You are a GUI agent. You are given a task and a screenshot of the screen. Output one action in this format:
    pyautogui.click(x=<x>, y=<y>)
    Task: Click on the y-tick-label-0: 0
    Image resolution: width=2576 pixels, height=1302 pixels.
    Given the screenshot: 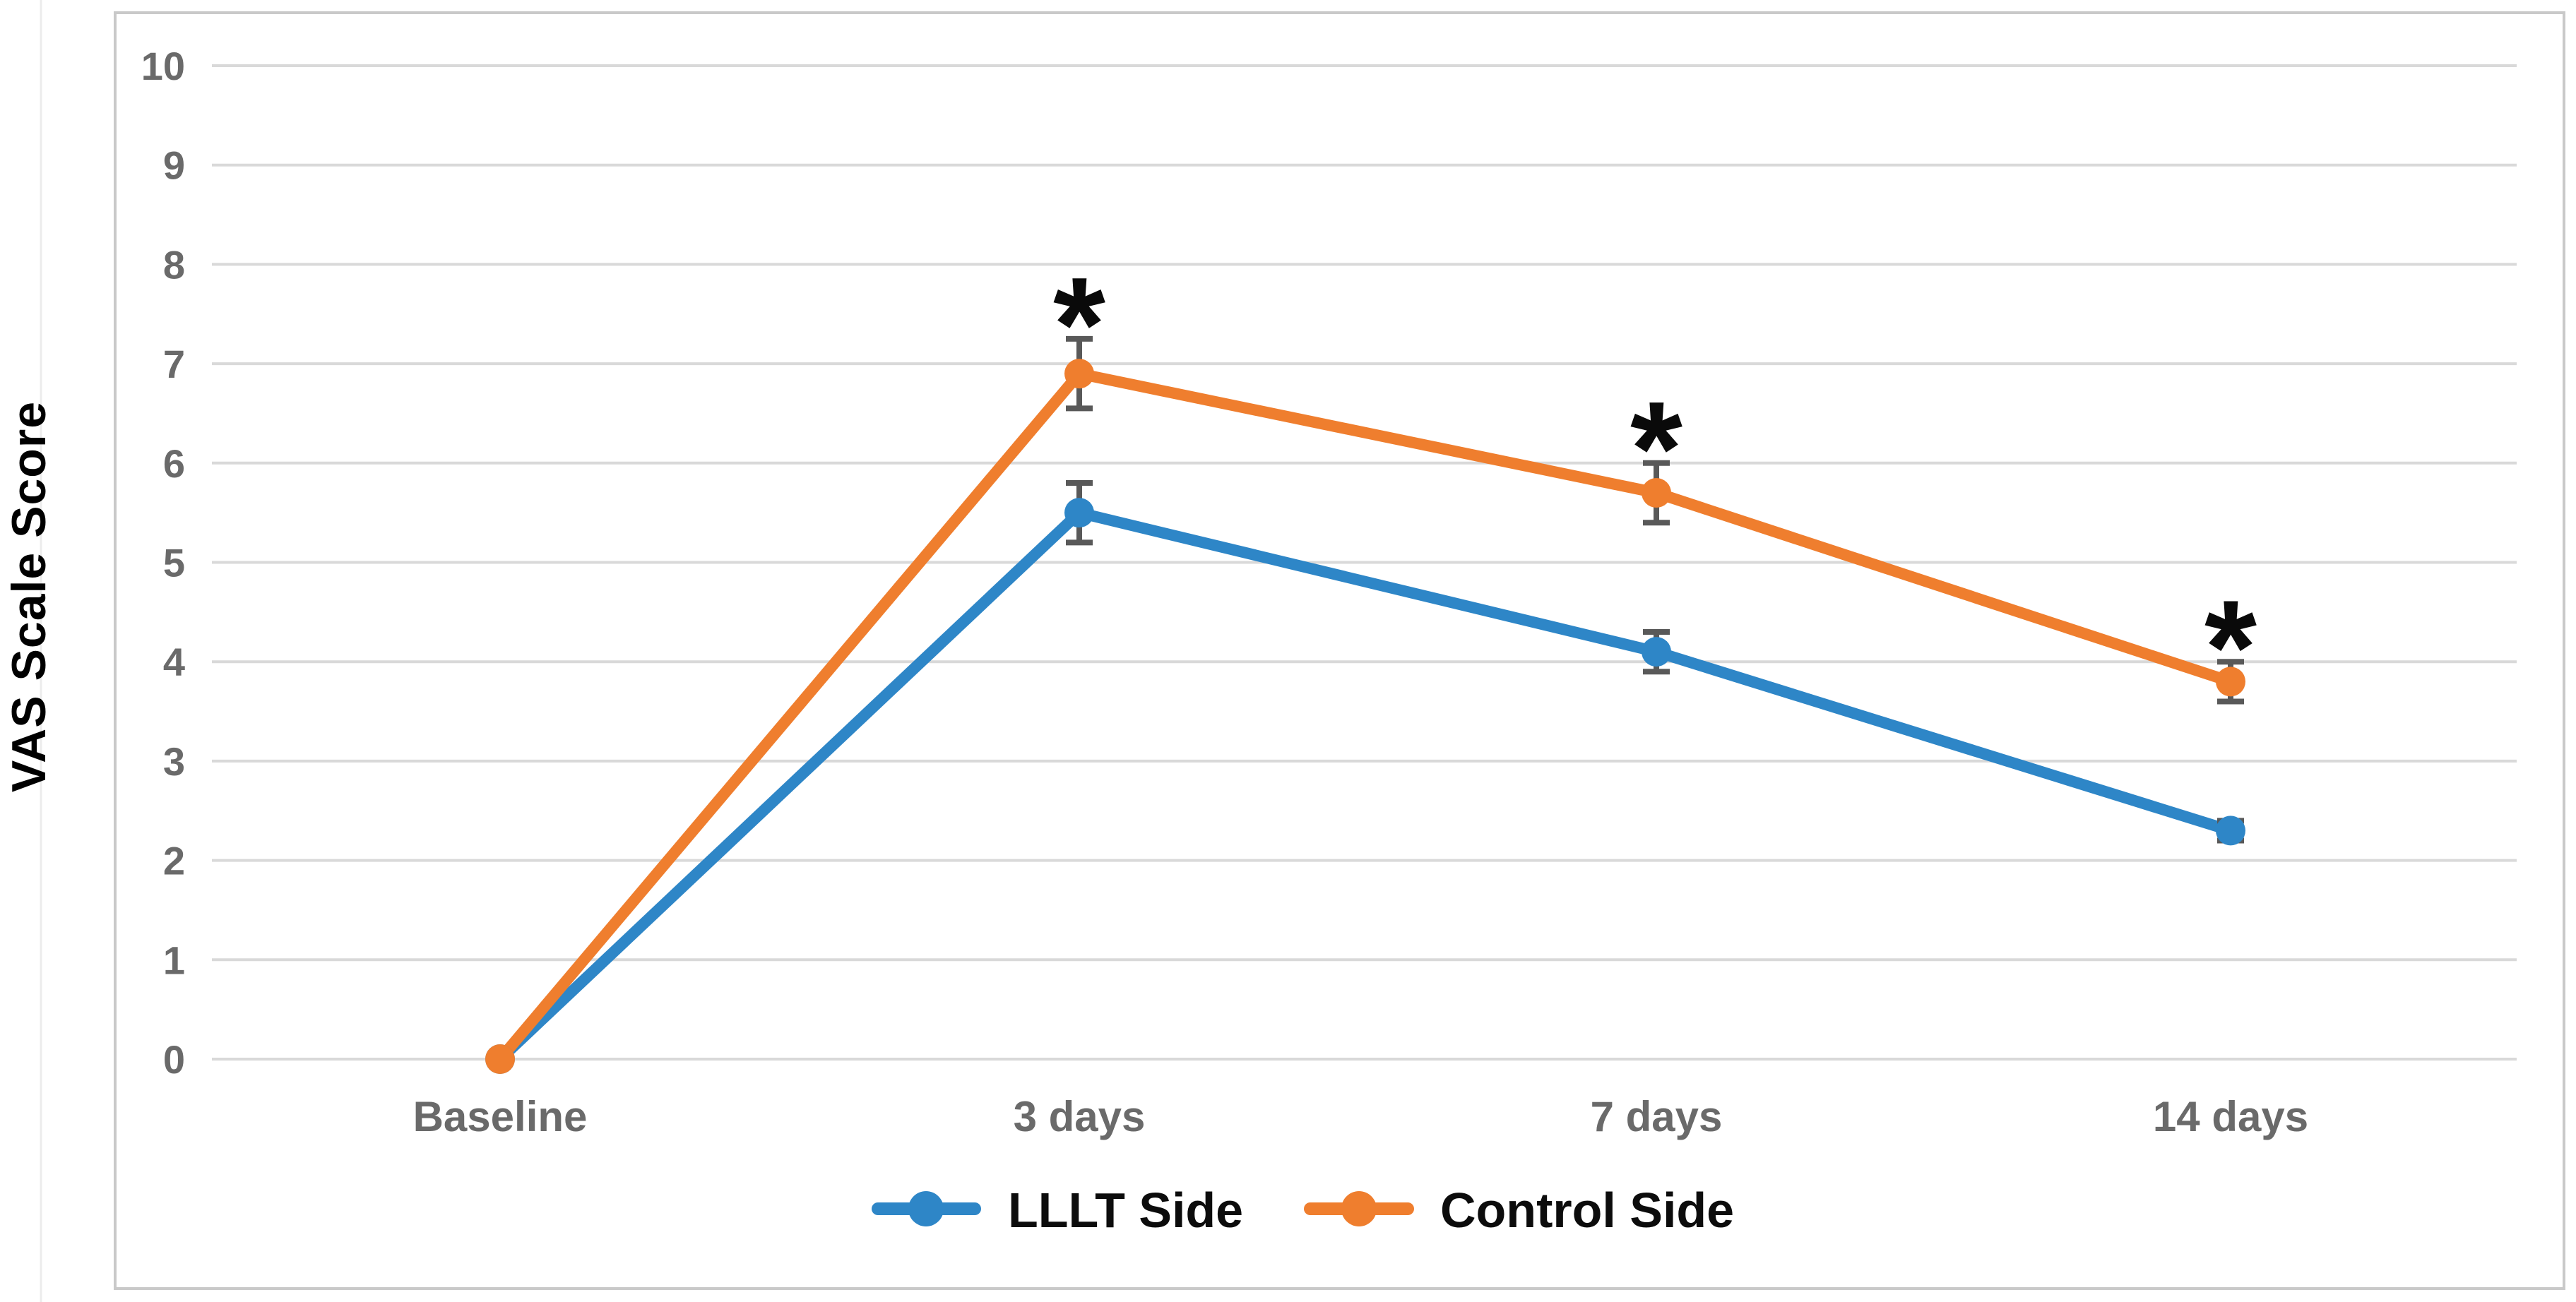 What is the action you would take?
    pyautogui.click(x=174, y=1059)
    